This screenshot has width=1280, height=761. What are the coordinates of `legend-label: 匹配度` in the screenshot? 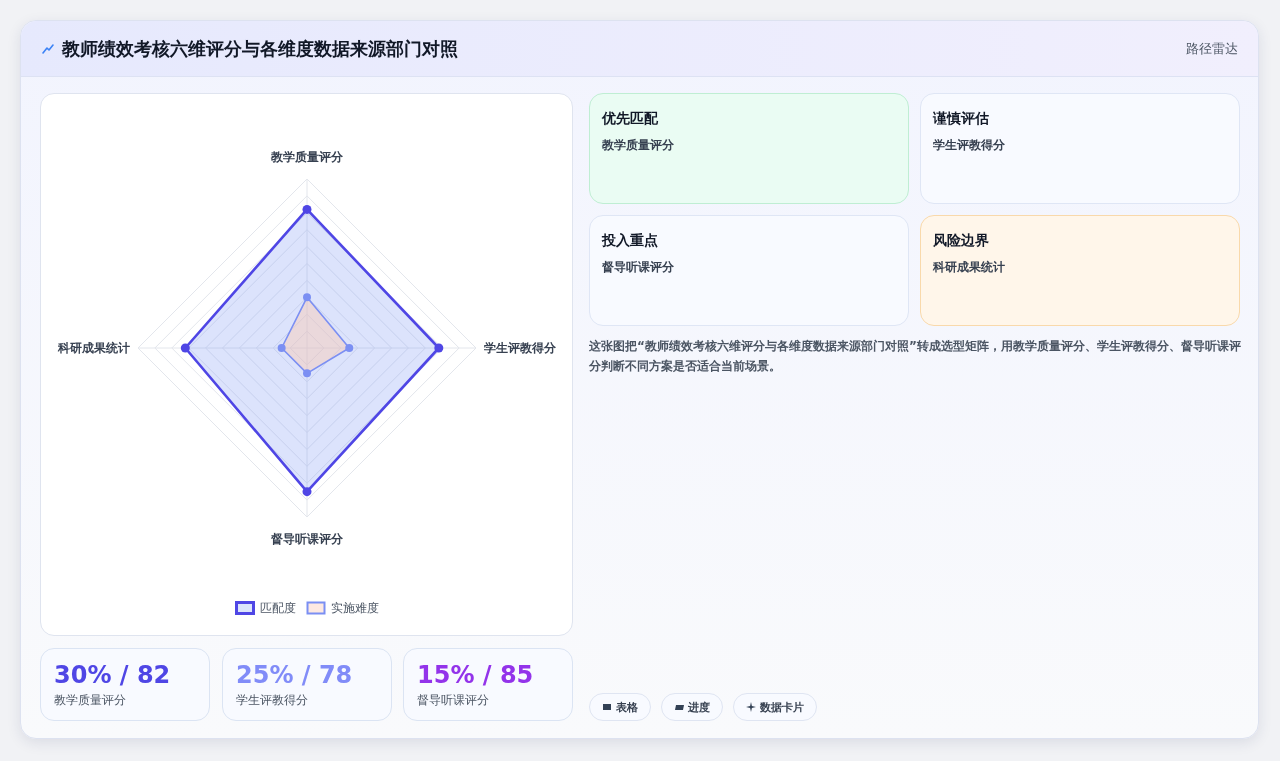 It's located at (278, 608).